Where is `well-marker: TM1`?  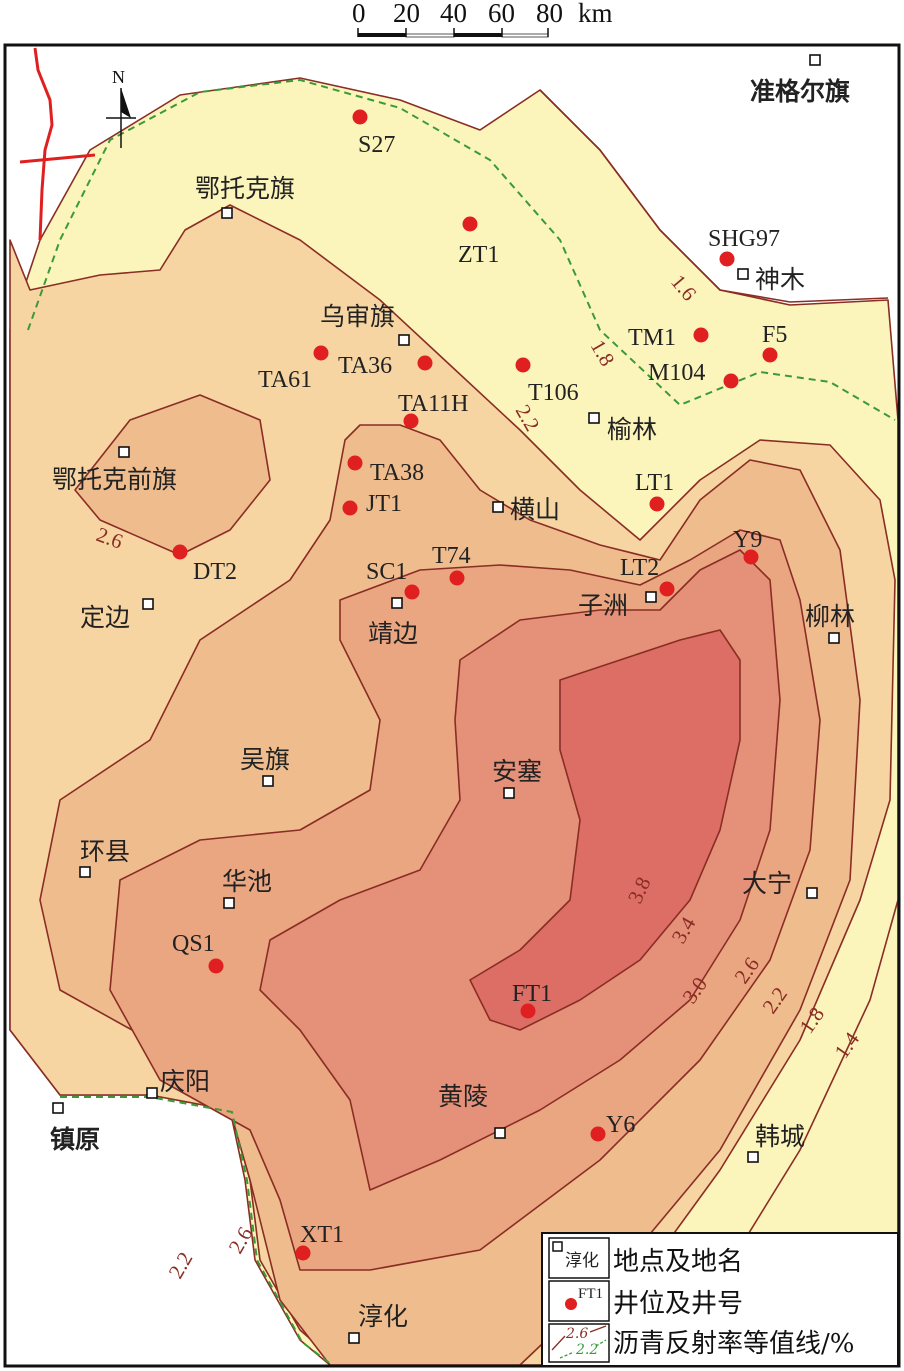 well-marker: TM1 is located at coordinates (668, 338).